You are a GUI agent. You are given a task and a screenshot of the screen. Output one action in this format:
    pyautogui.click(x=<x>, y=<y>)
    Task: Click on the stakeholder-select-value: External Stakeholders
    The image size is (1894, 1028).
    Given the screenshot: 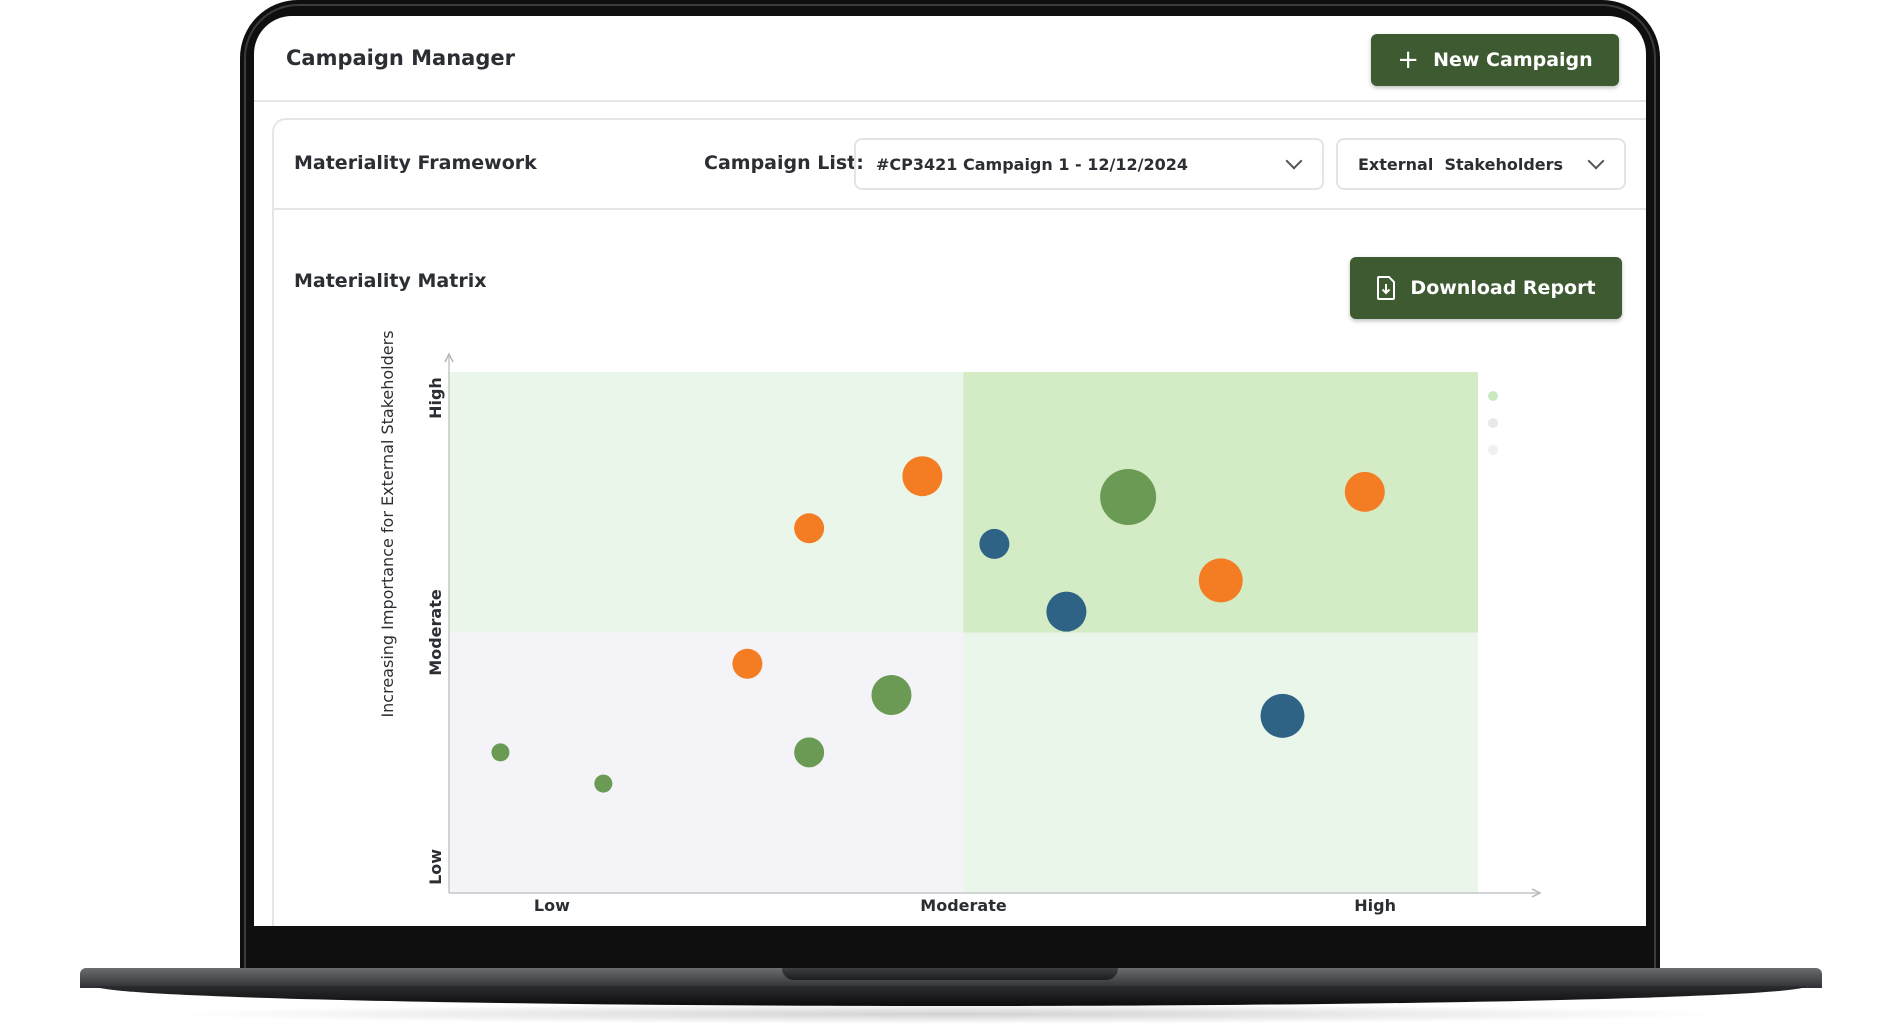 What is the action you would take?
    pyautogui.click(x=1461, y=164)
    